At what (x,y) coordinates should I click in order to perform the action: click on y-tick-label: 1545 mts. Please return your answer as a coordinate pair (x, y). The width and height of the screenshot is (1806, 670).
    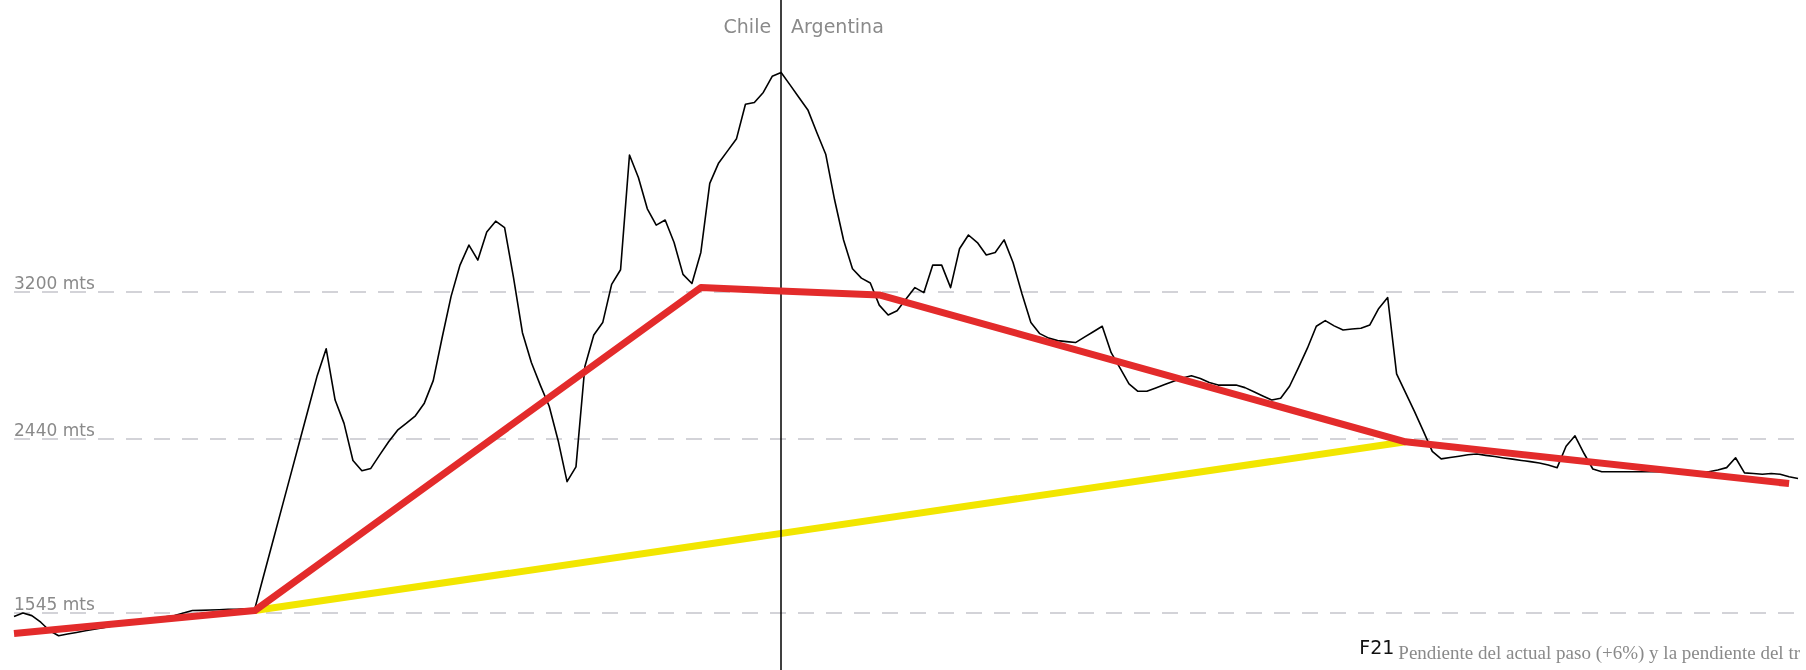
    Looking at the image, I should click on (54, 604).